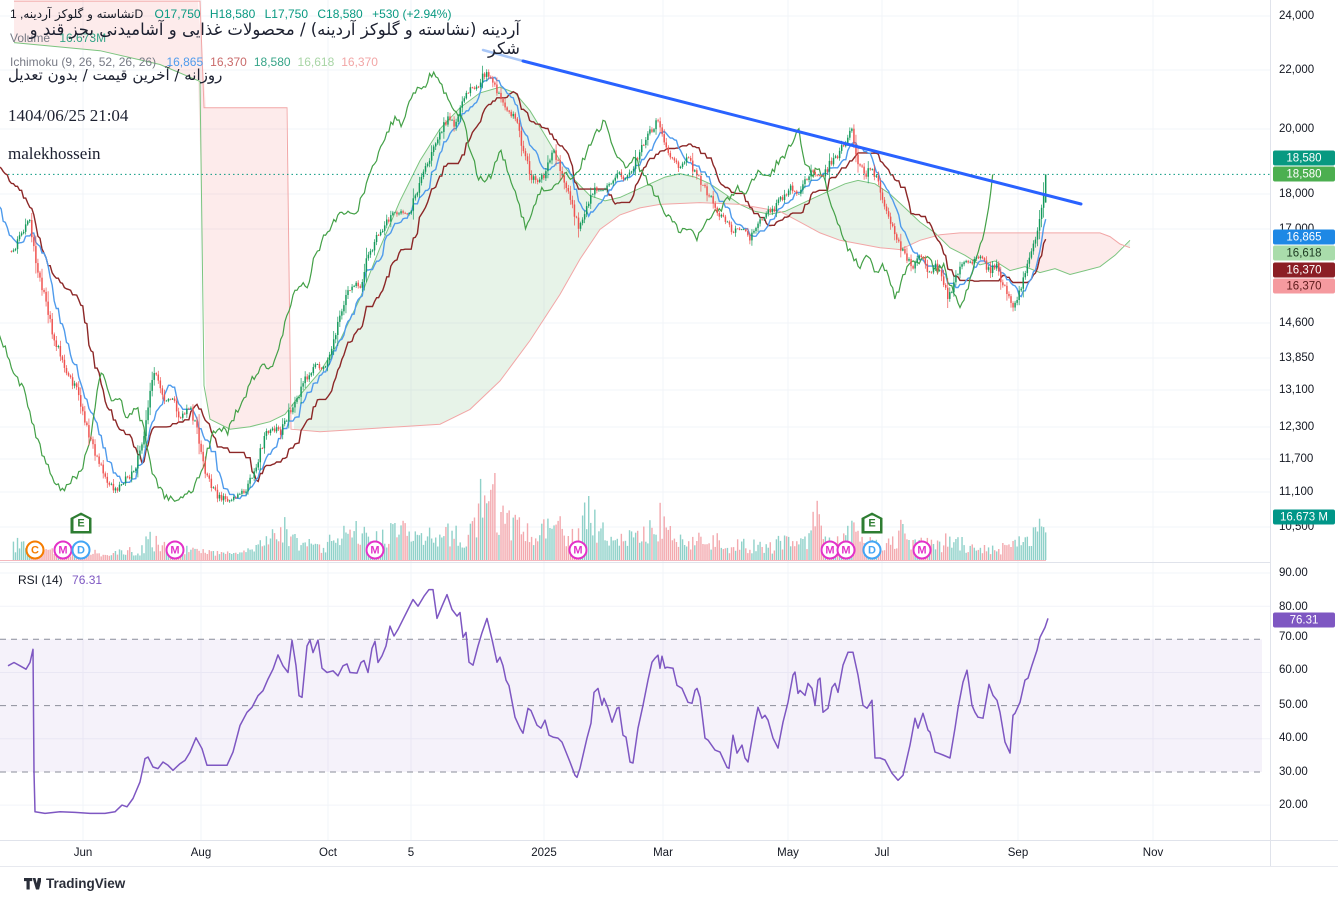 This screenshot has height=902, width=1338. Describe the element at coordinates (74, 883) in the screenshot. I see `tradingview-logo: TradingView` at that location.